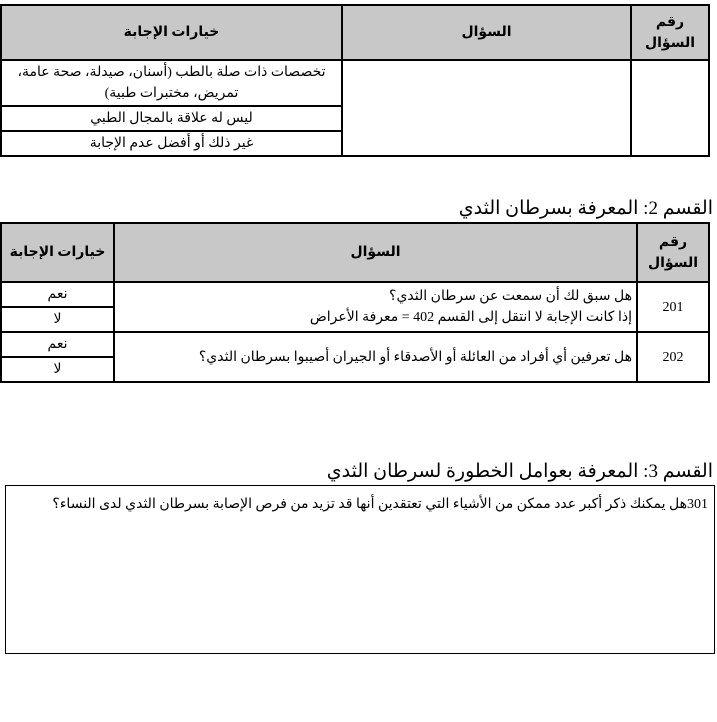  What do you see at coordinates (57, 252) in the screenshot?
I see `table2-header-answer-options: خيارات الإجابة` at bounding box center [57, 252].